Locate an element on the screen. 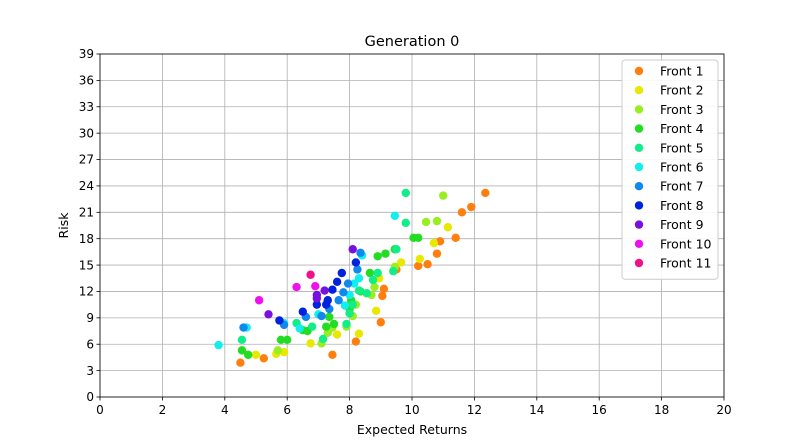 This screenshot has height=447, width=804. legend-label: Front 2 is located at coordinates (682, 90).